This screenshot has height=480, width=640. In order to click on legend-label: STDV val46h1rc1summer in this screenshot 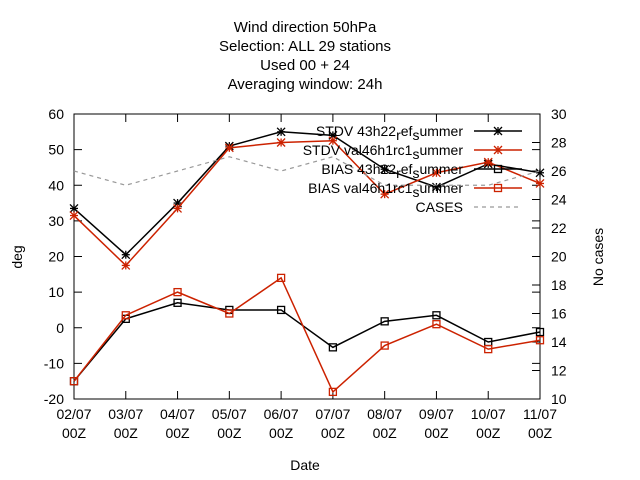, I will do `click(383, 152)`.